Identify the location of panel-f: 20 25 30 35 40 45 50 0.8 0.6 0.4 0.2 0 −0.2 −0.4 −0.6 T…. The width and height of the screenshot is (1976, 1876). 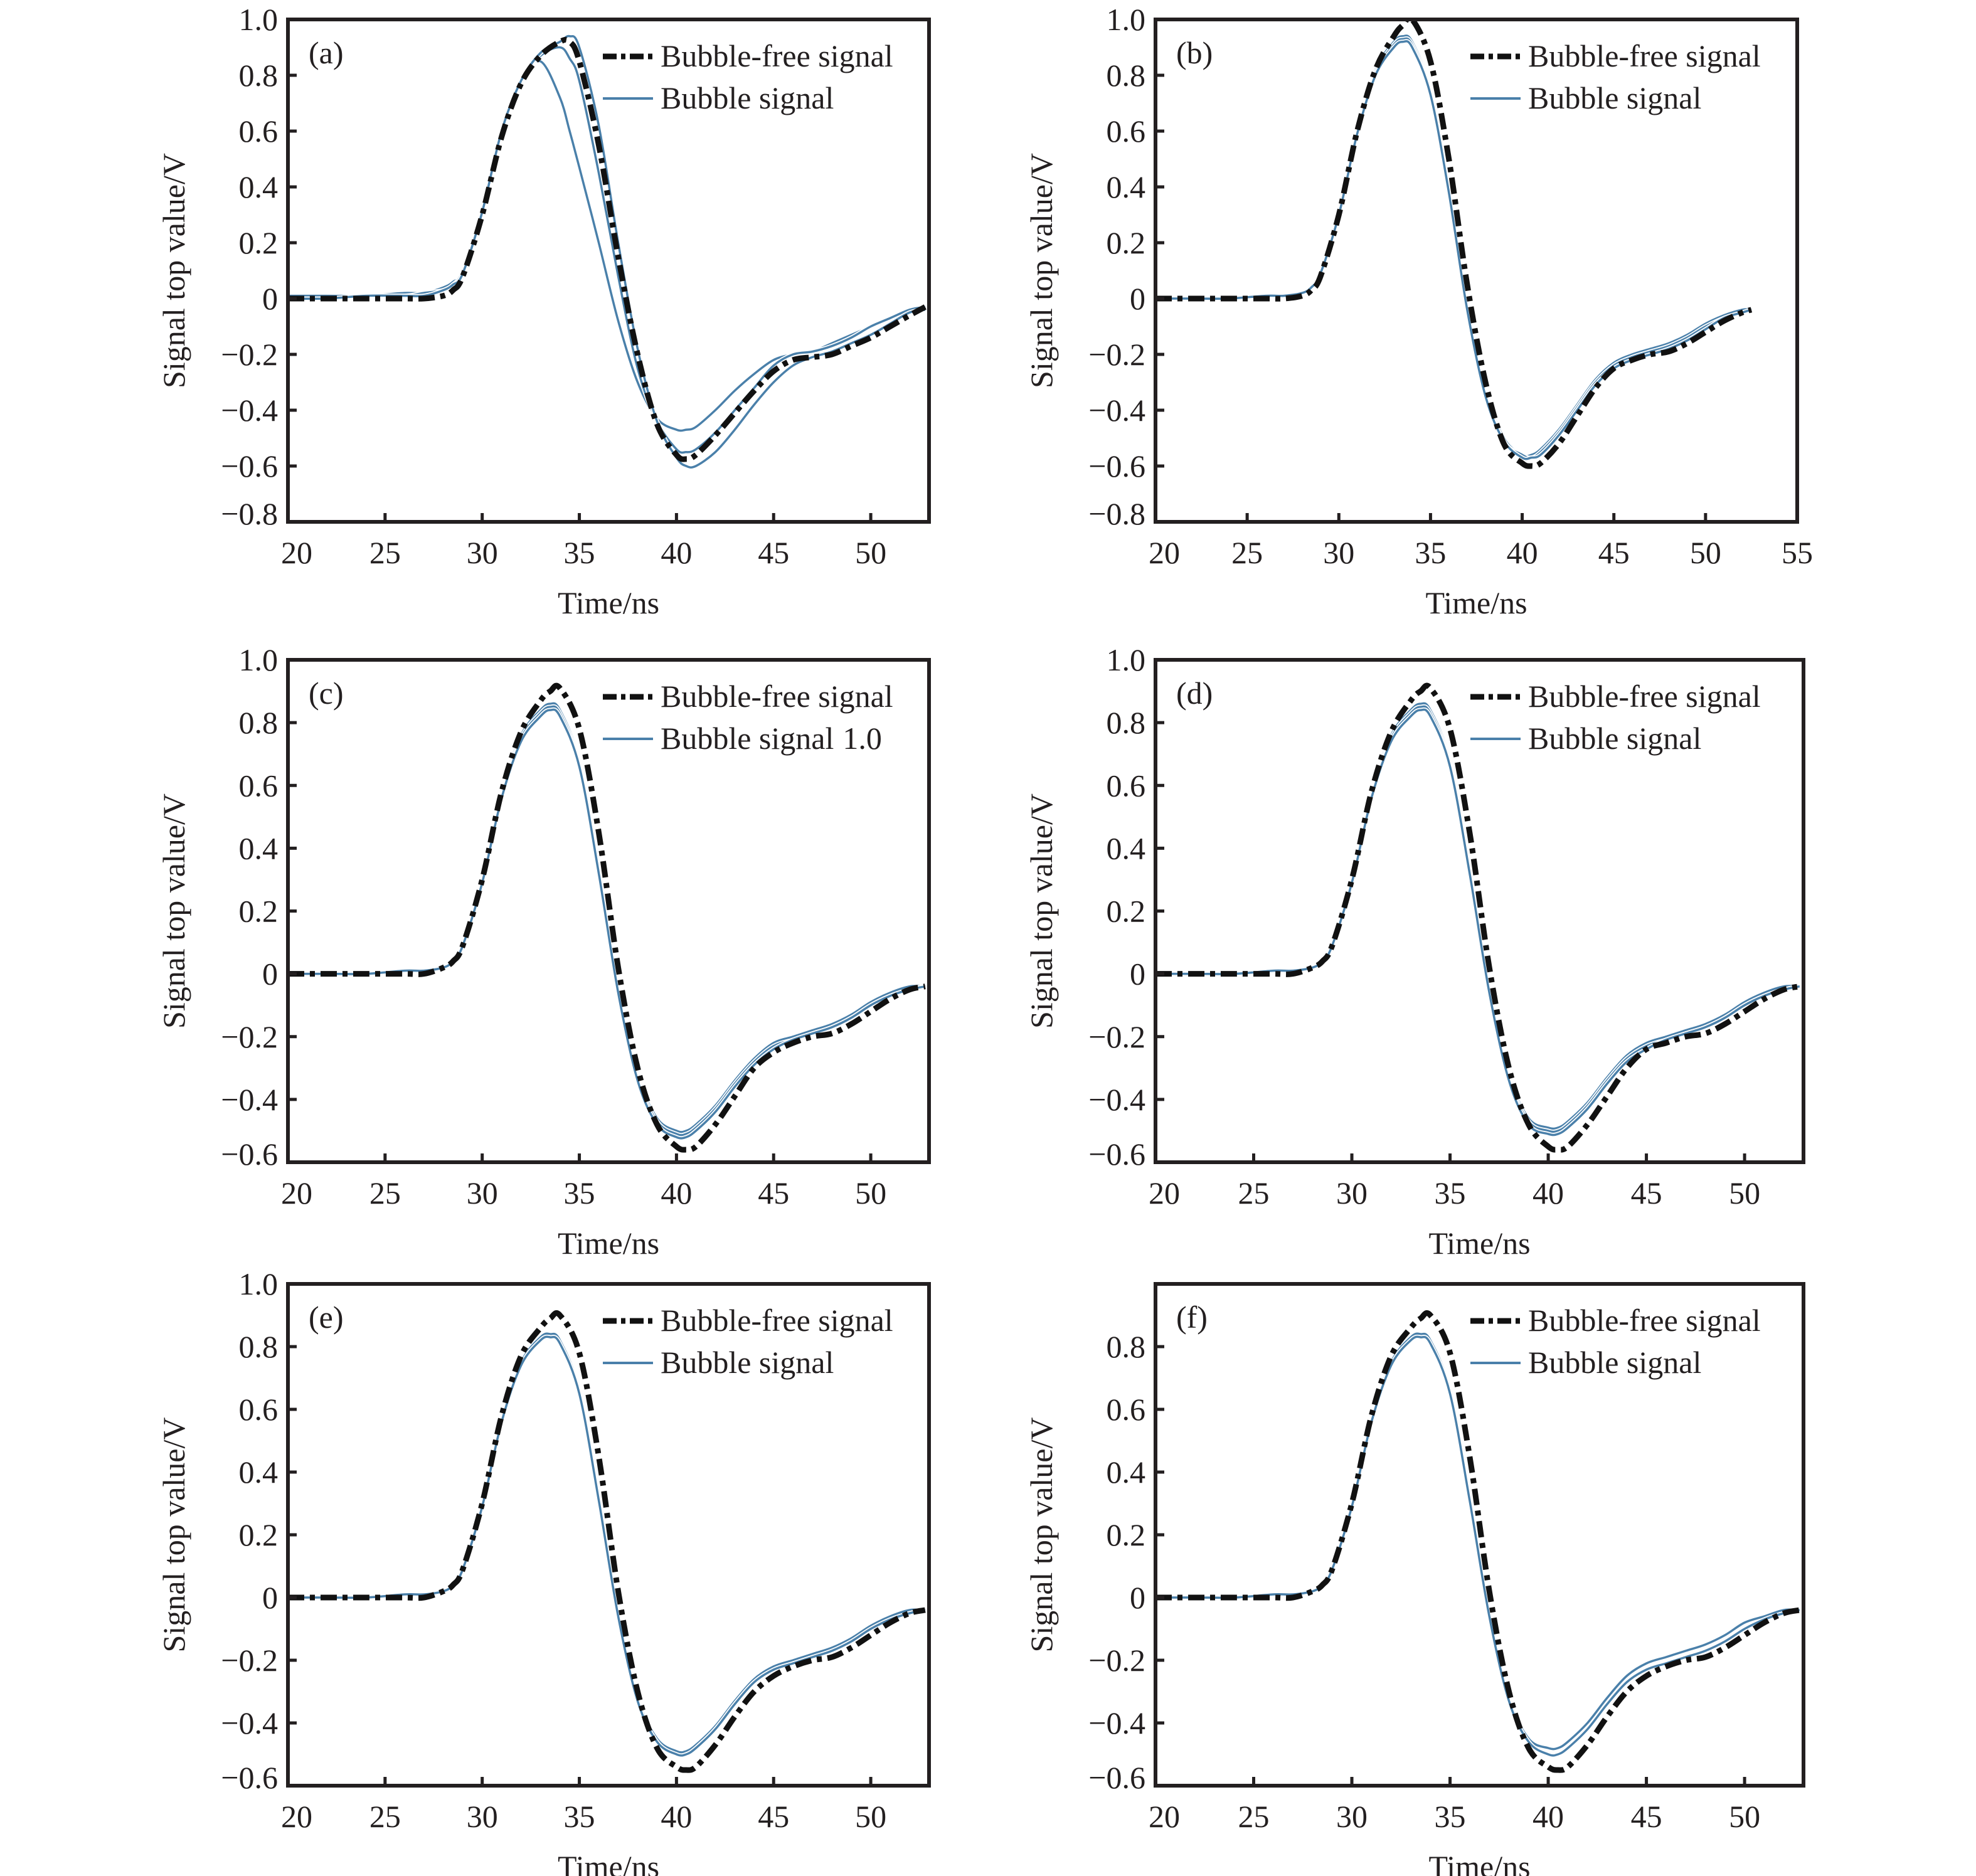
(1414, 1579).